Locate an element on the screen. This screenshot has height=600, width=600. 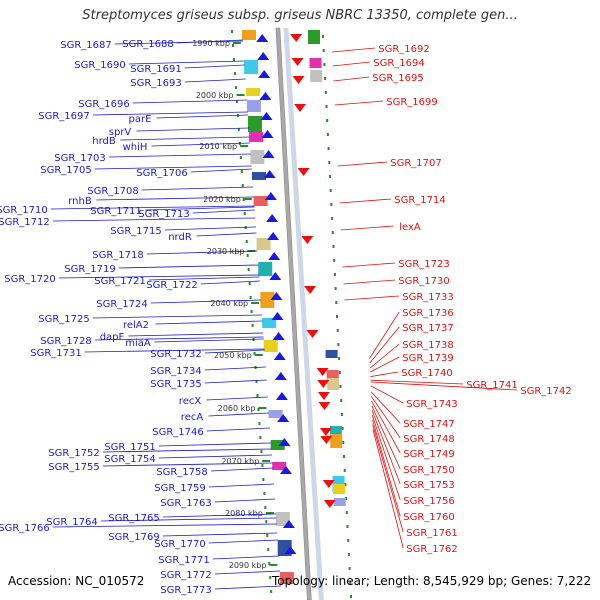
left-gene-label-sgr-1732: SGR_1732 is located at coordinates (176, 354).